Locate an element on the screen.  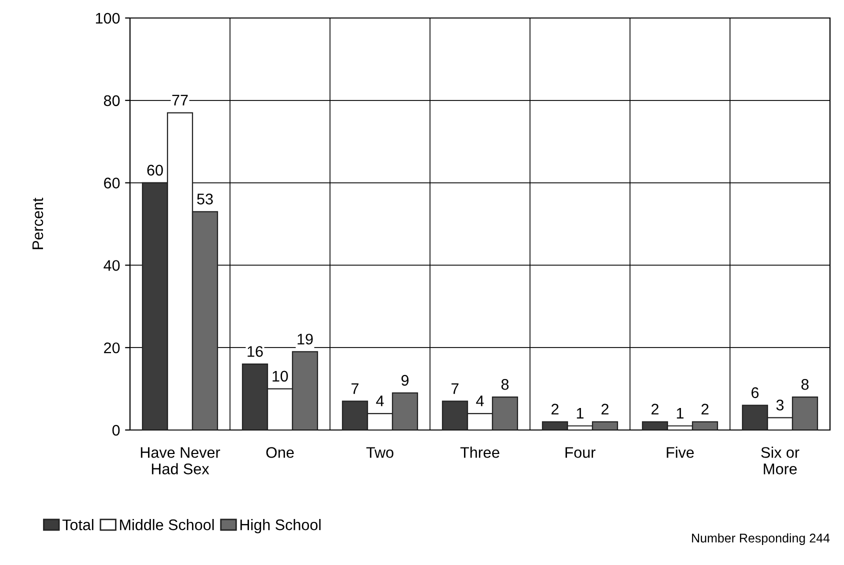
y-tick-label: 40 is located at coordinates (112, 265).